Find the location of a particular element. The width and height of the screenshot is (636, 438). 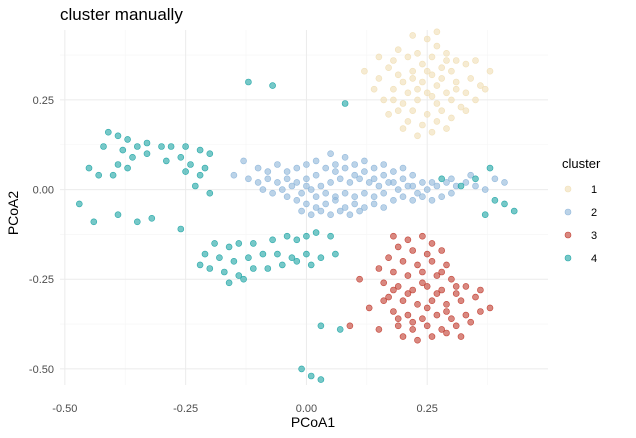

legend: cluster 1 2 3 4 is located at coordinates (581, 210).